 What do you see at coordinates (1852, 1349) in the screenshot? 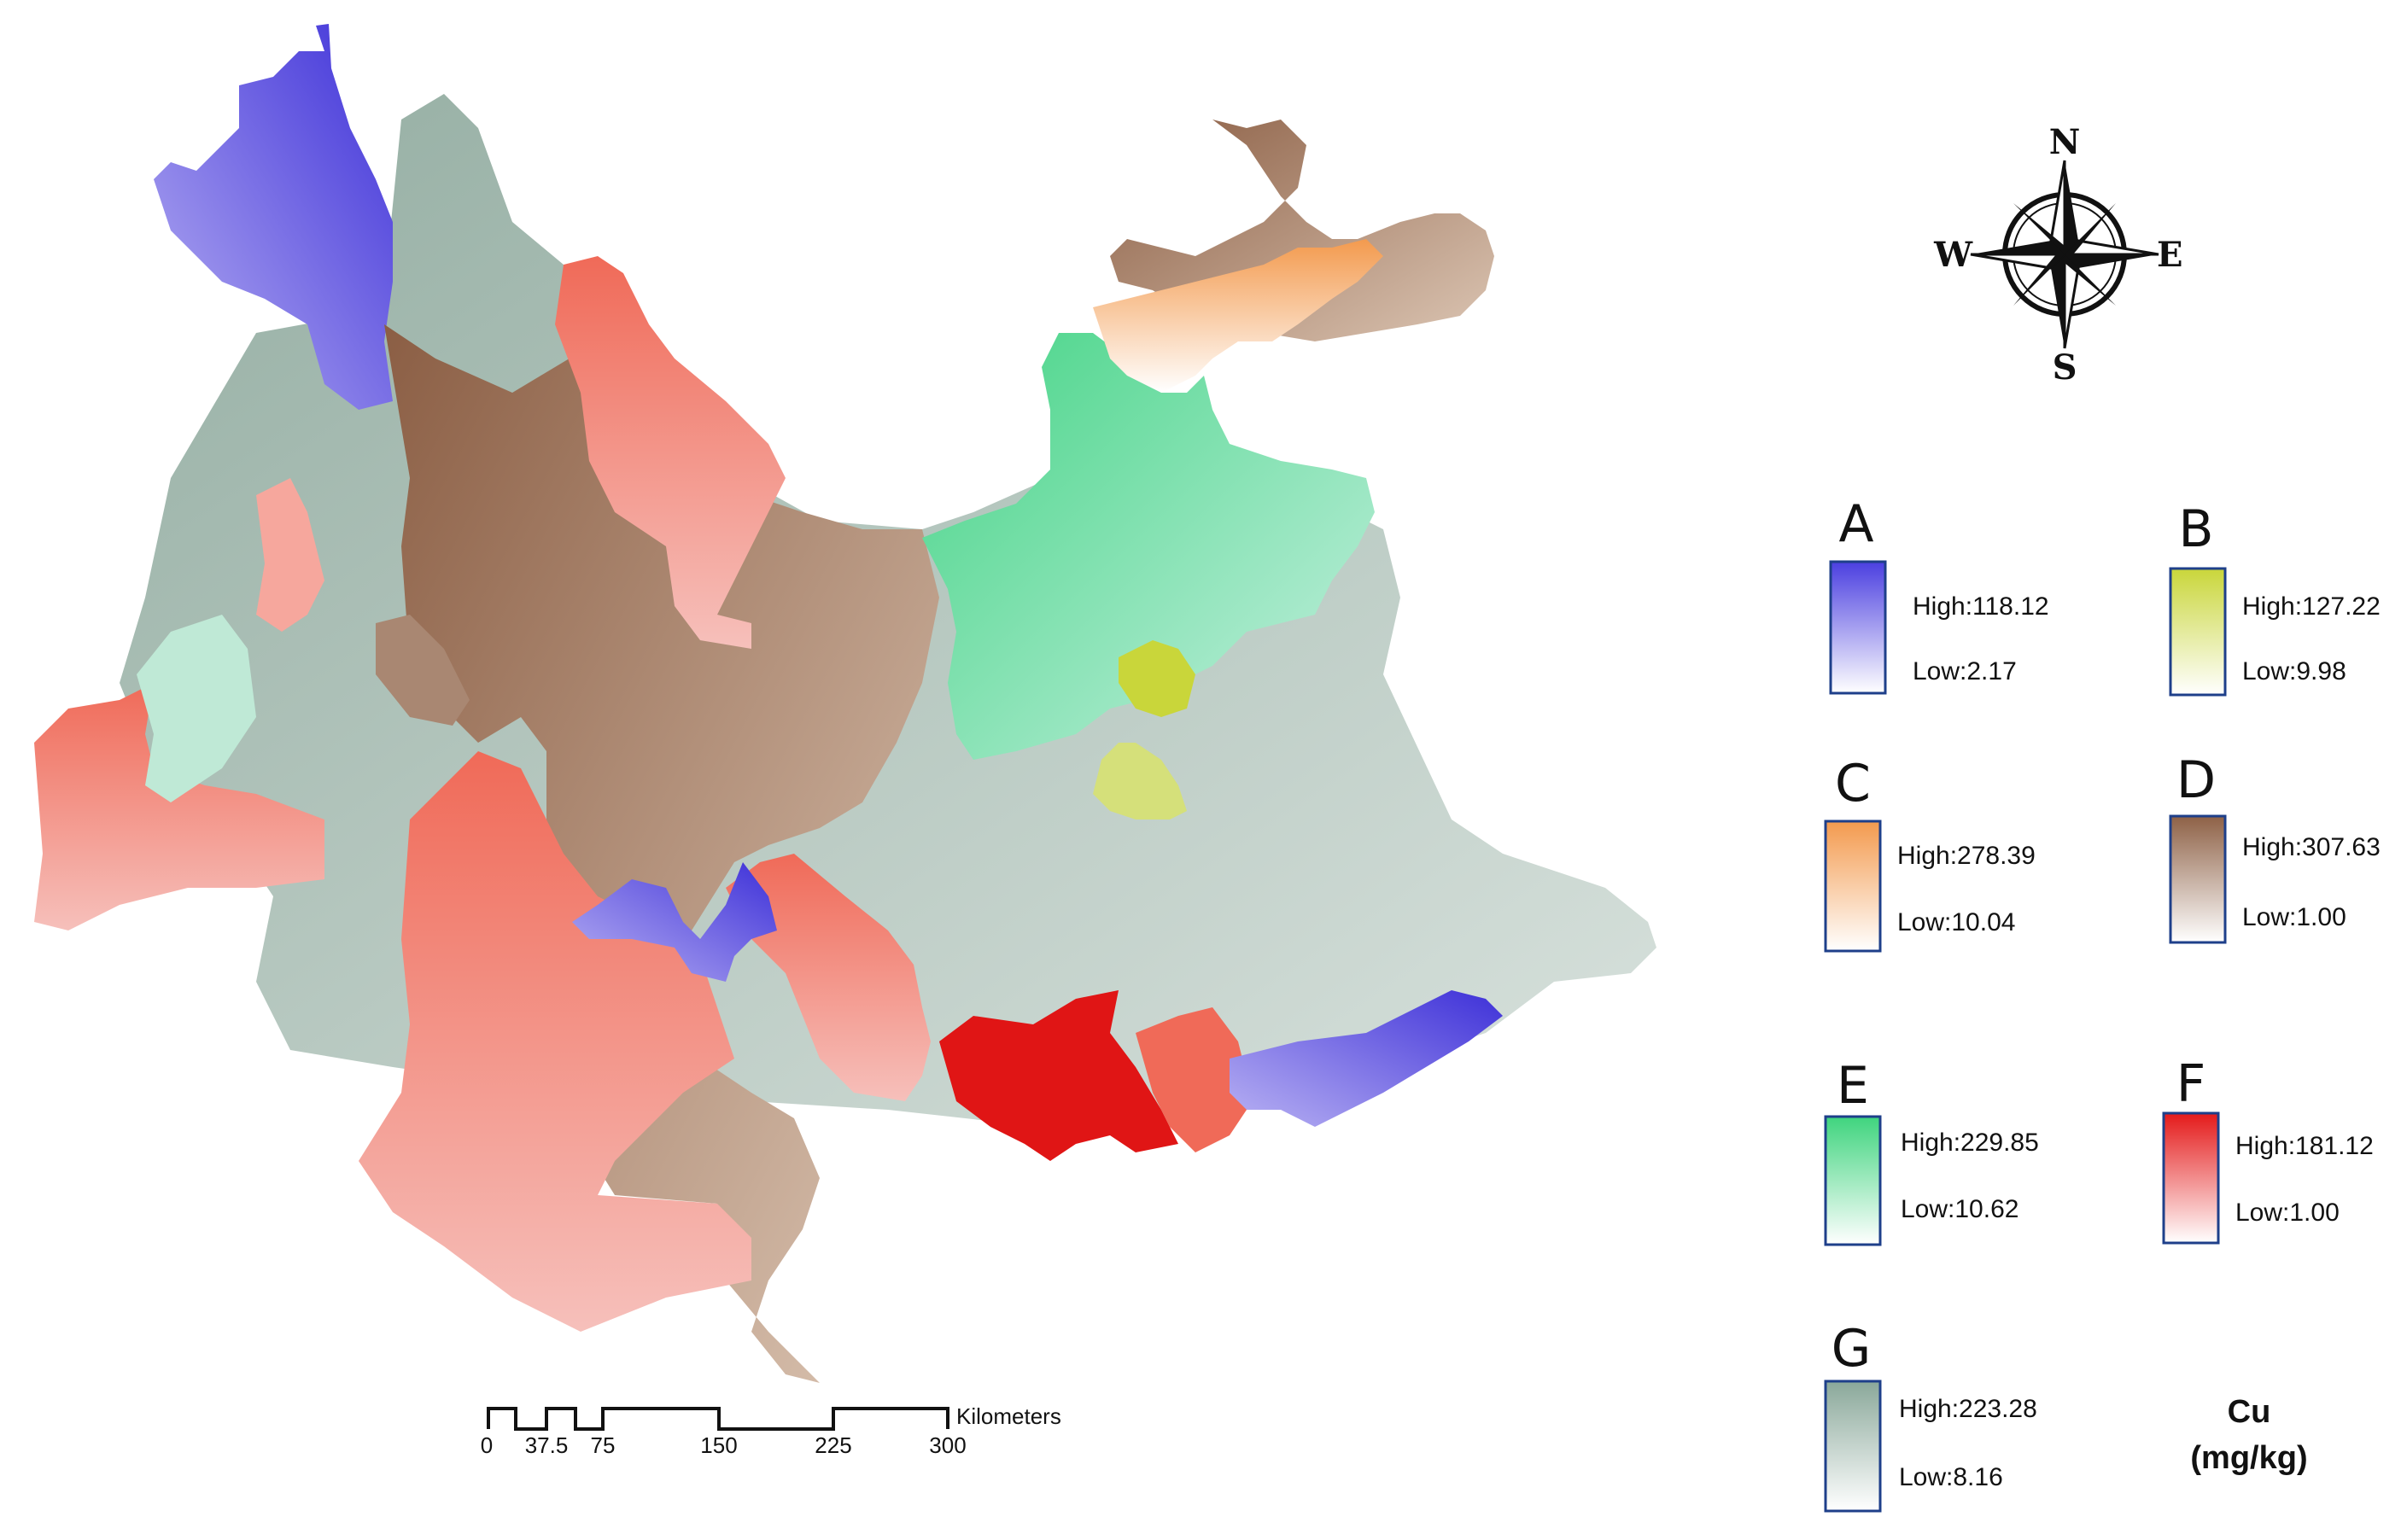
I see `legend-letter-g: G` at bounding box center [1852, 1349].